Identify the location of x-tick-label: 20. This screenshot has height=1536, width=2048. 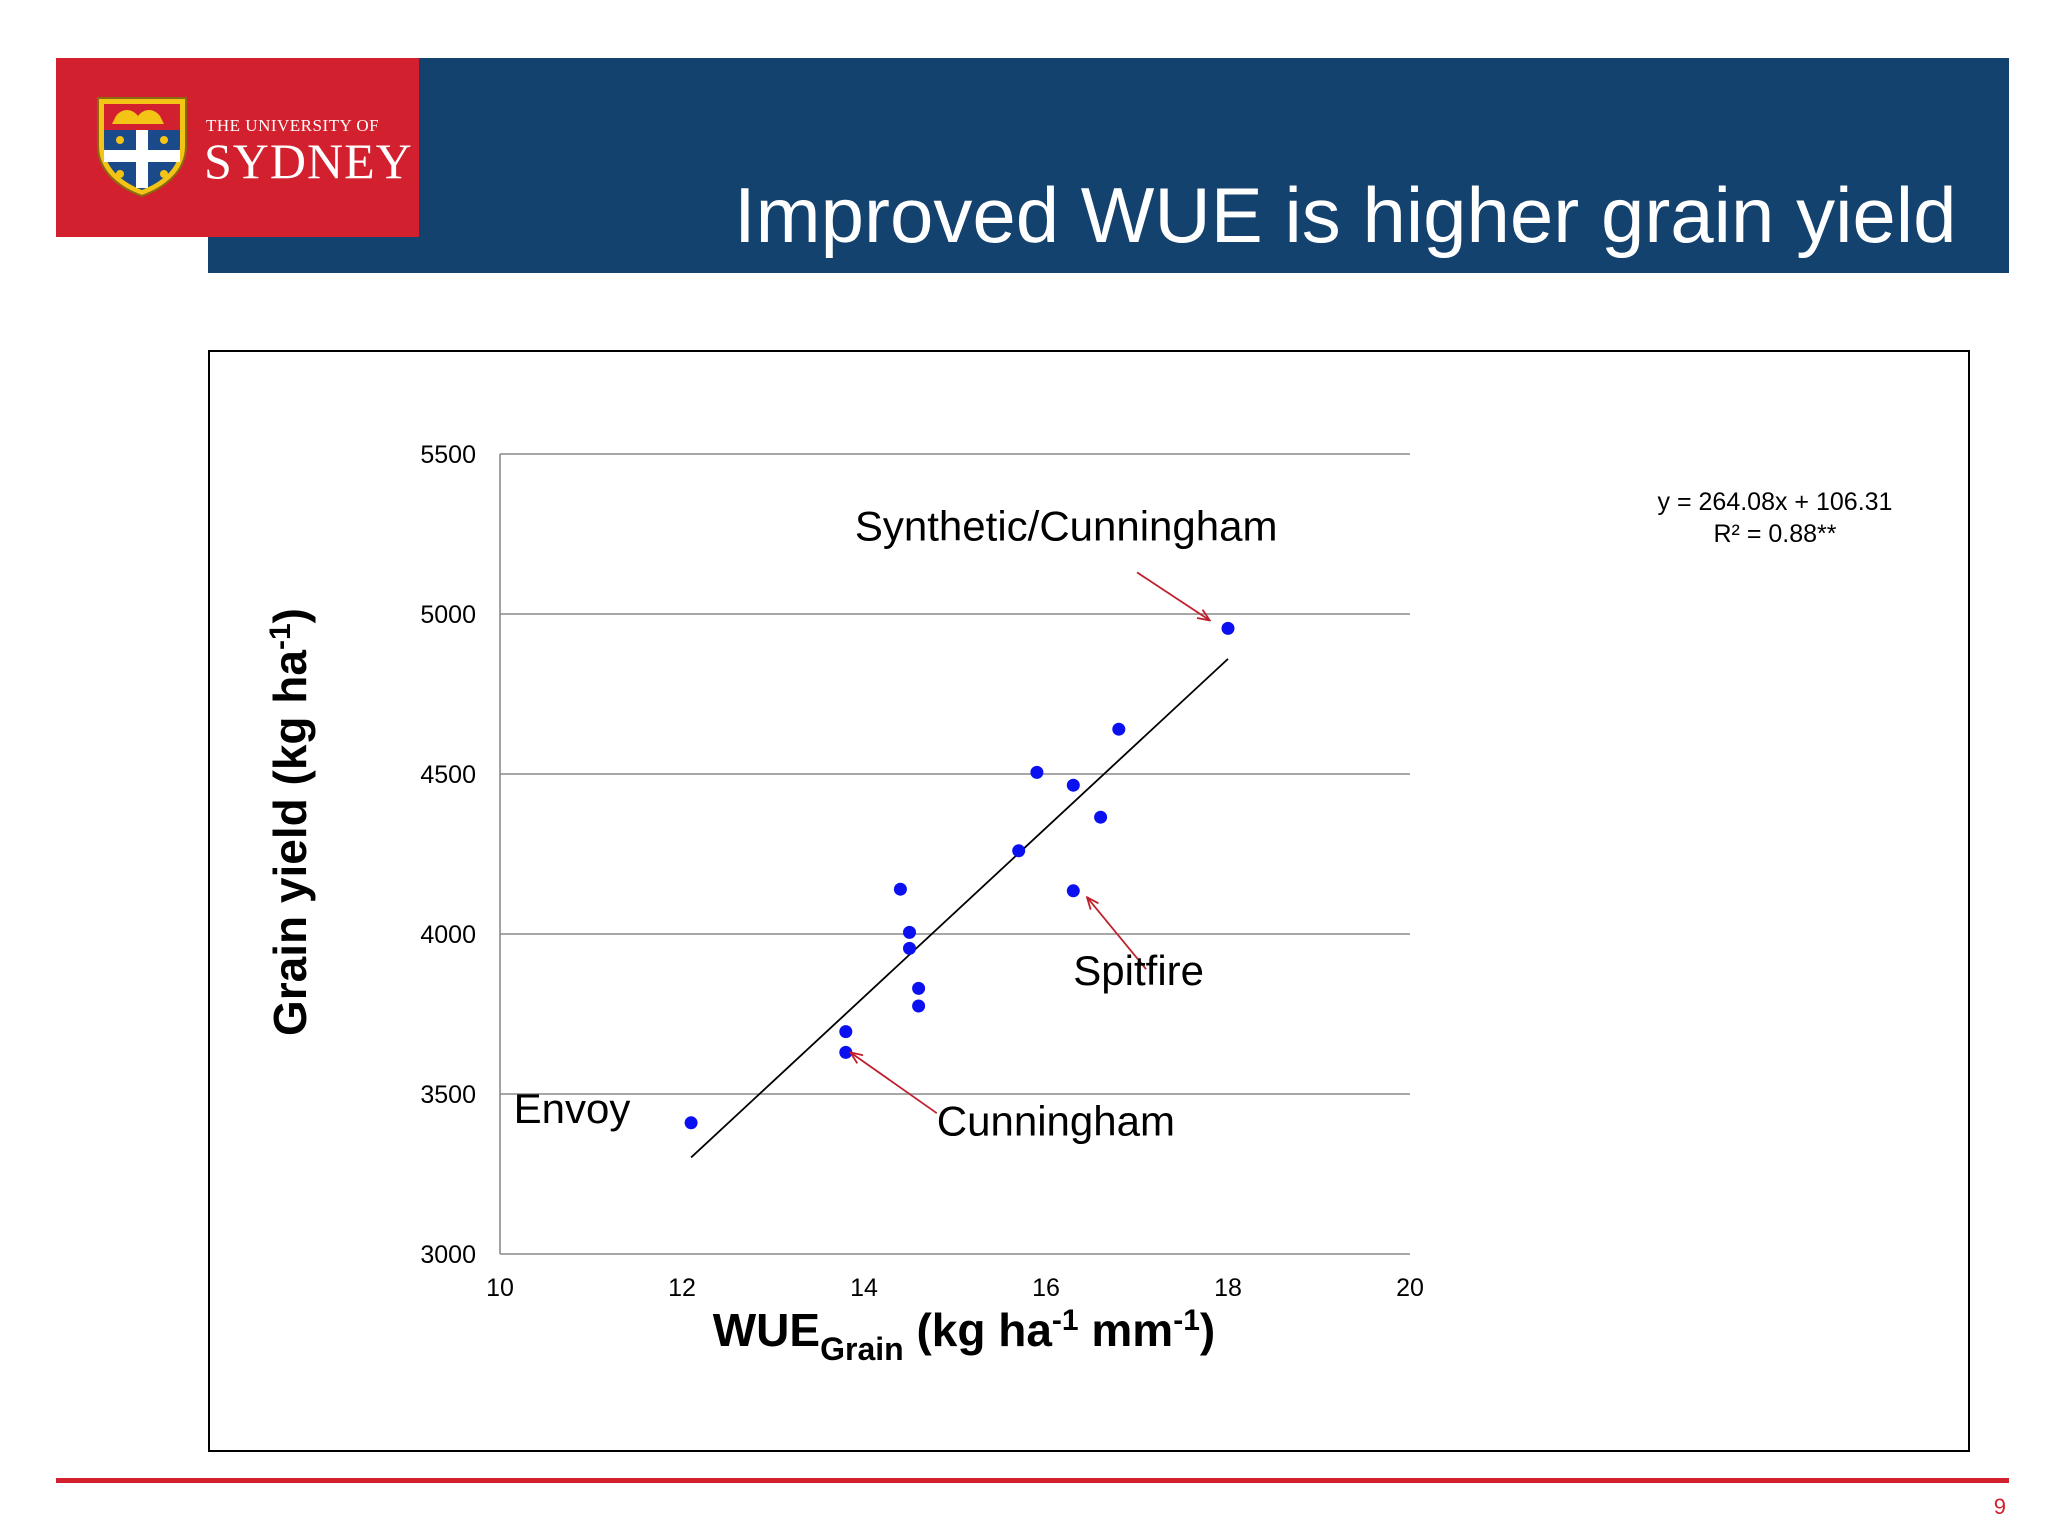
(1410, 1288).